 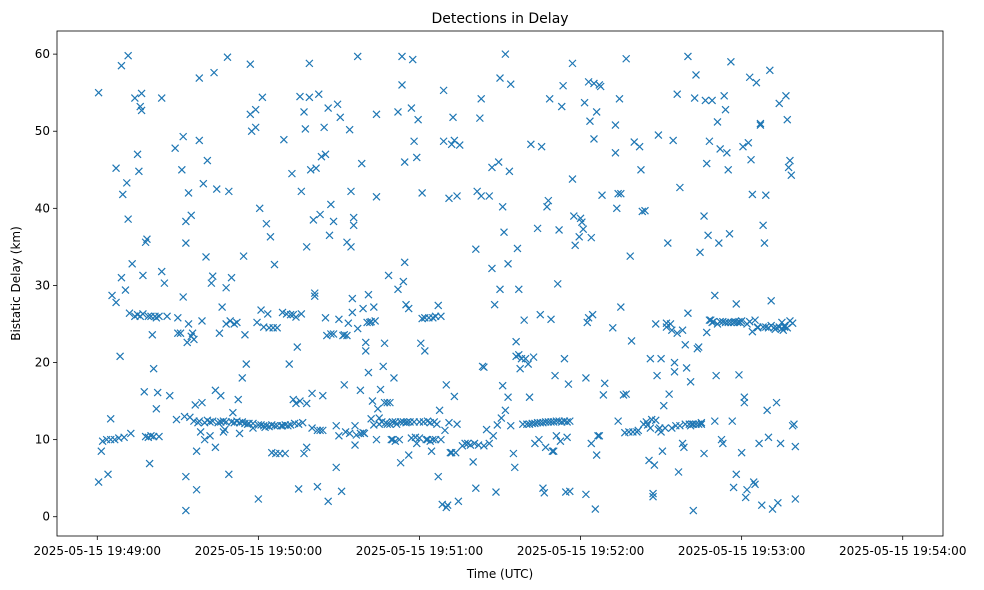 I want to click on y-tick-label: 50, so click(x=42, y=131).